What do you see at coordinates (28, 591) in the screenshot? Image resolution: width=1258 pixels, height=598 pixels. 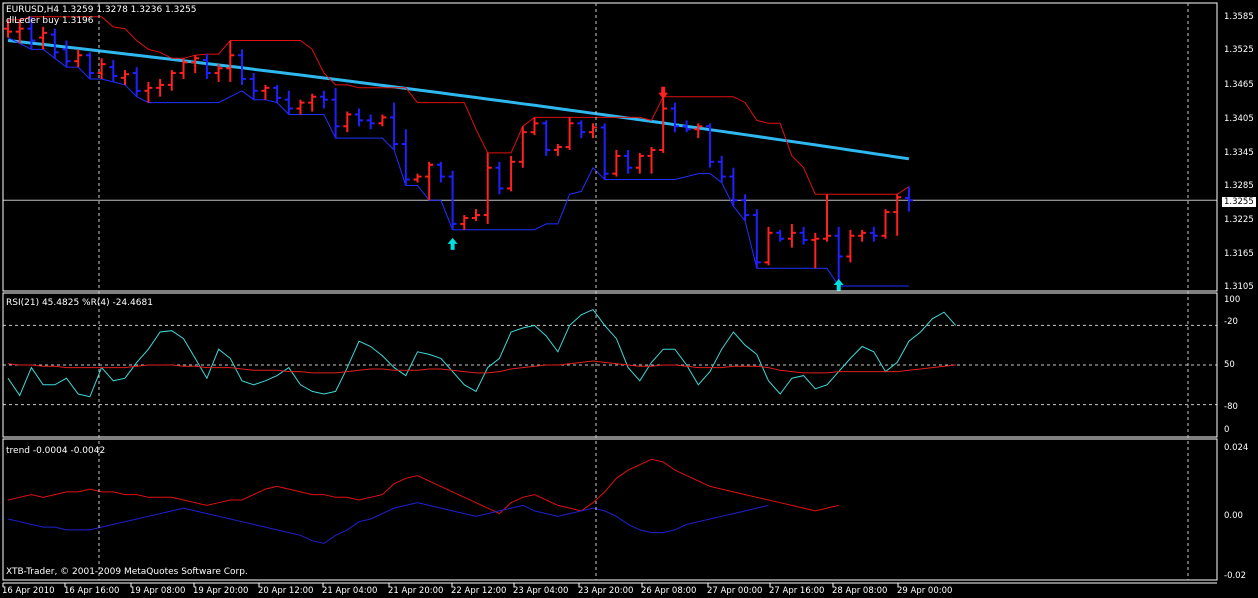 I see `time-label: 16 Apr 2010` at bounding box center [28, 591].